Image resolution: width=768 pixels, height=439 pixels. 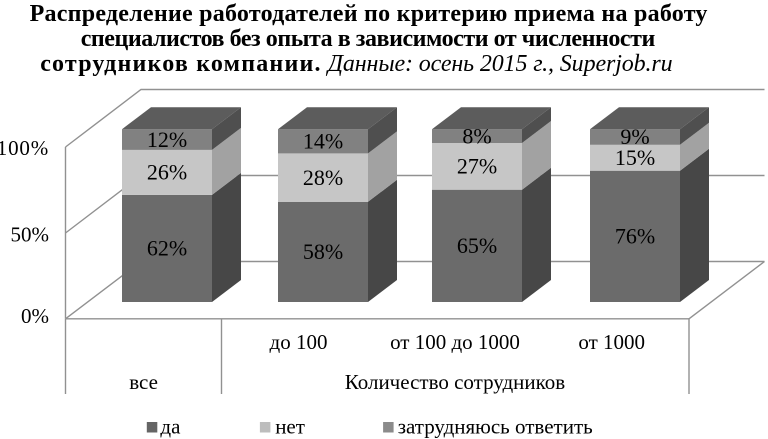 I want to click on svg-text: 50%, so click(x=30, y=234).